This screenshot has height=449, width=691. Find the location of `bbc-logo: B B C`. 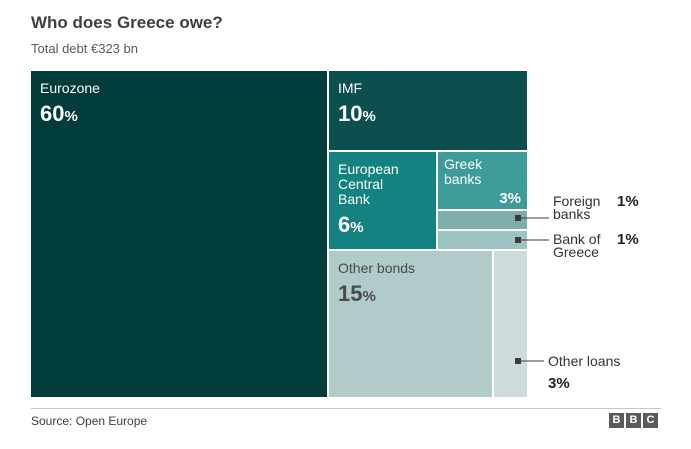

bbc-logo: B B C is located at coordinates (633, 420).